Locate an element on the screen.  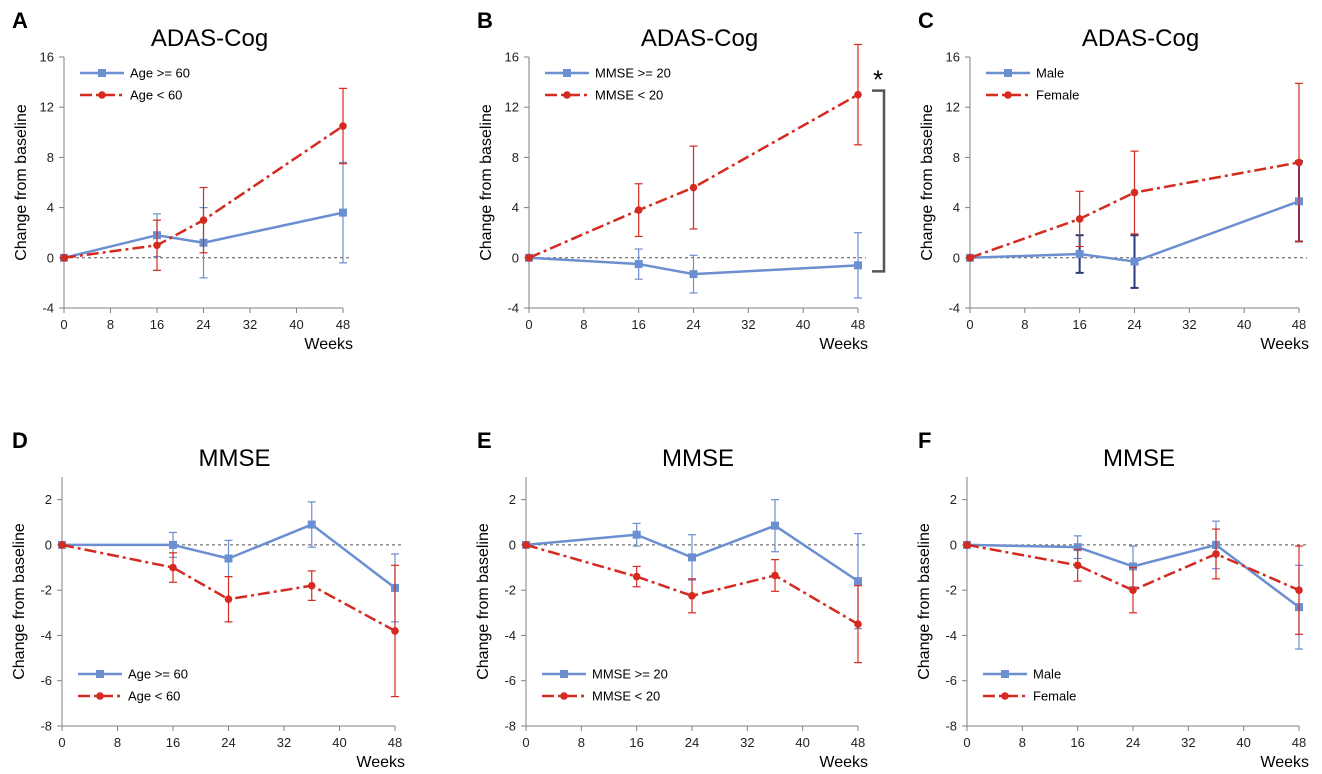
legend-label: MMSE < 20 is located at coordinates (626, 696).